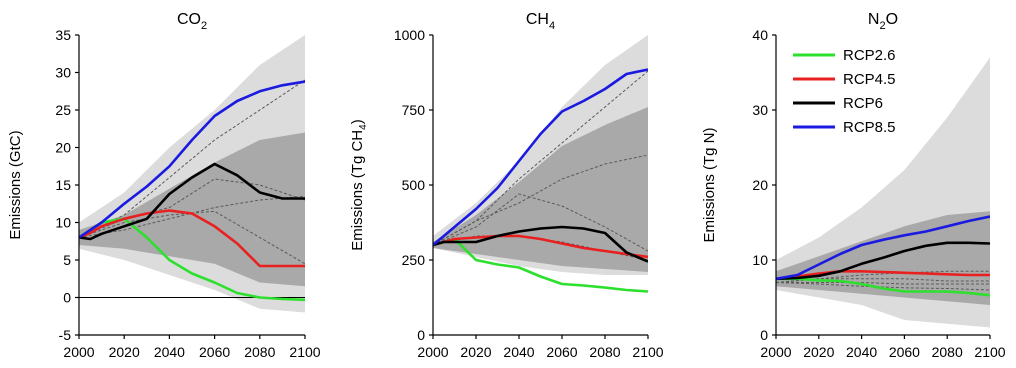 This screenshot has height=368, width=1016. I want to click on y-axis-label-main: Emissions (Tg CH, so click(357, 190).